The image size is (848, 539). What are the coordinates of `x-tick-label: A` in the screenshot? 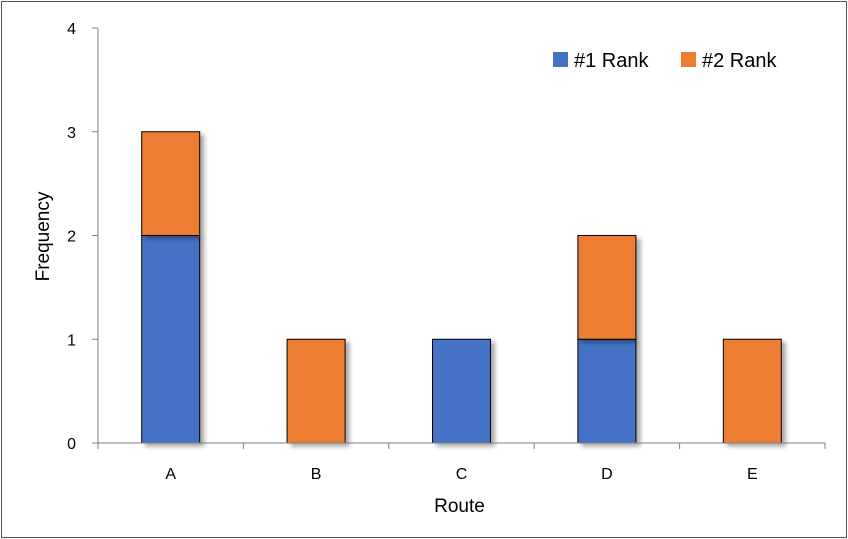 It's located at (170, 474).